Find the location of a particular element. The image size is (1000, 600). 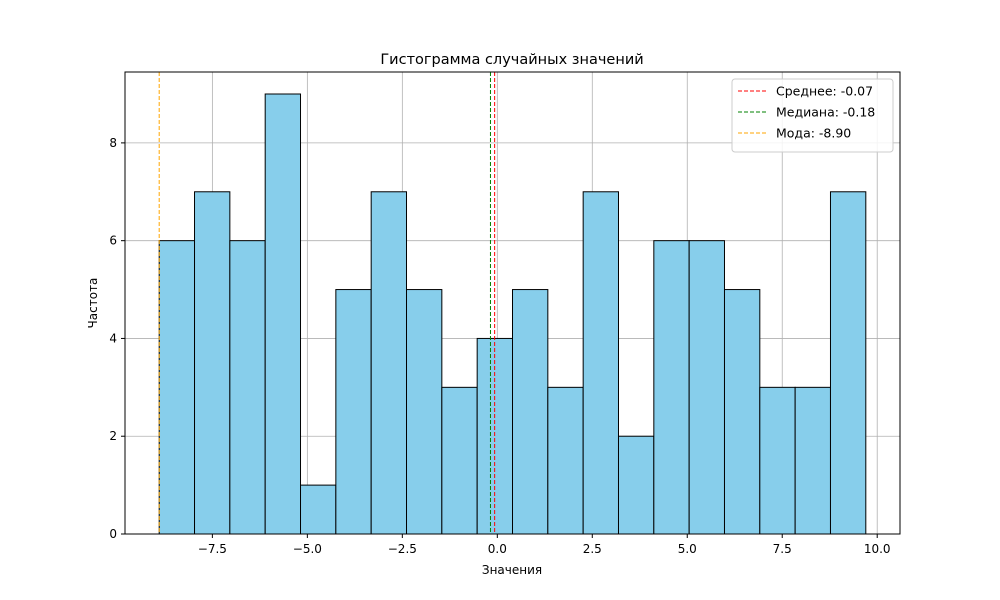

x-axis-title: Значения is located at coordinates (512, 570).